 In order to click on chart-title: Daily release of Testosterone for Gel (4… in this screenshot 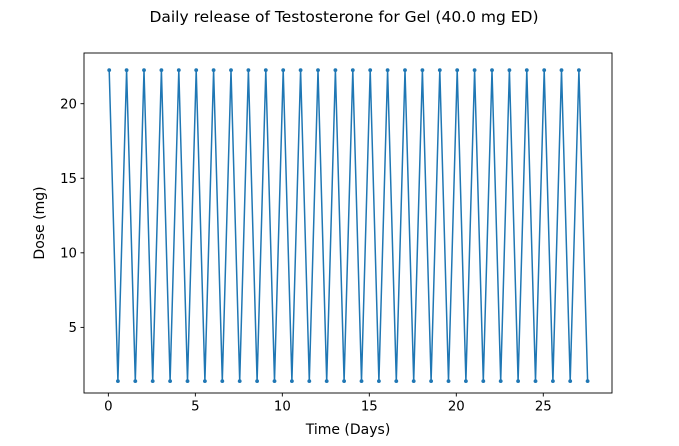, I will do `click(343, 17)`.